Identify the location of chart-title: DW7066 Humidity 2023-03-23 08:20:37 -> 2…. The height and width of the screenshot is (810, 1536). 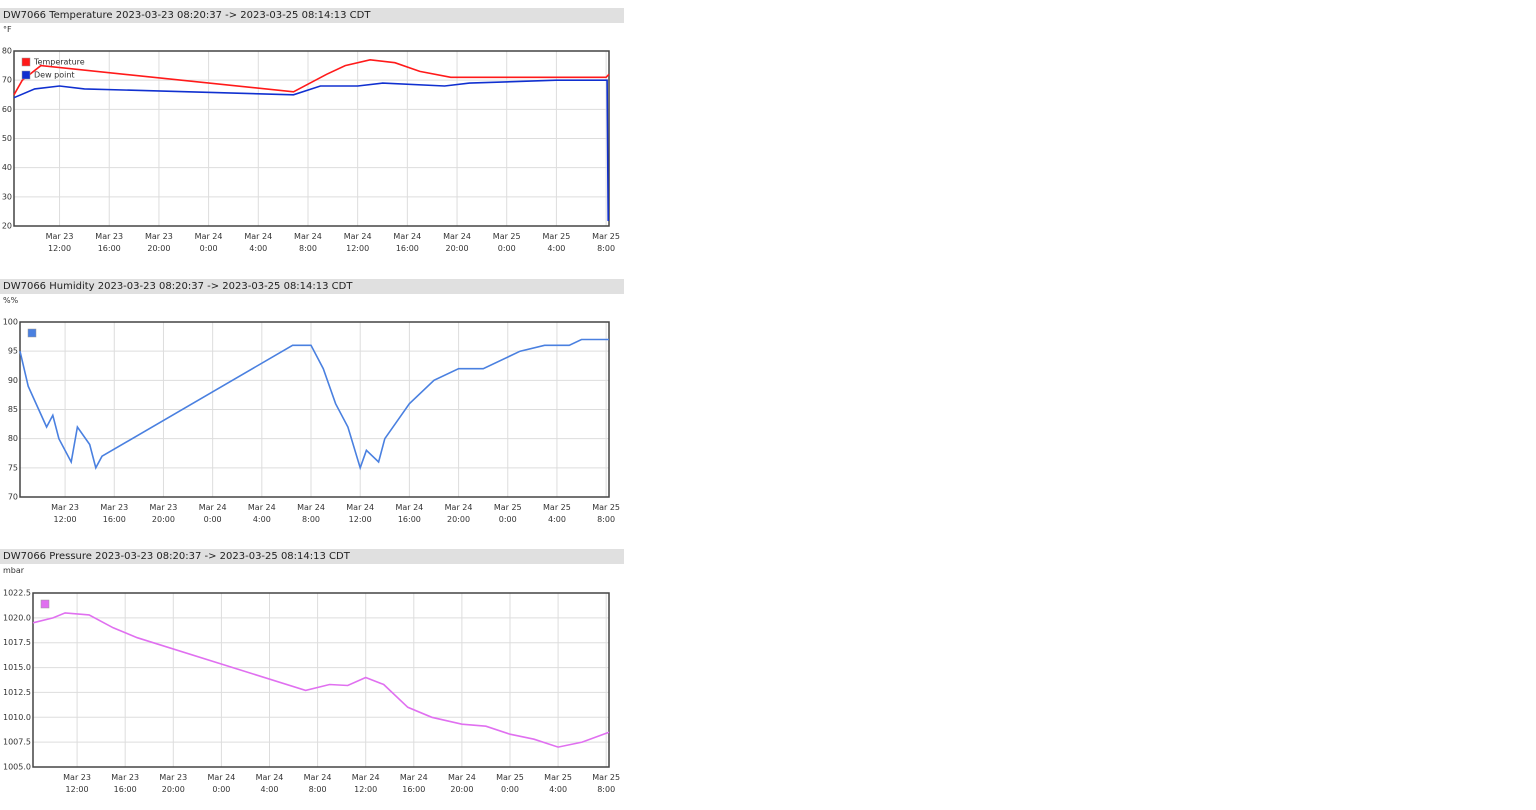
(312, 286).